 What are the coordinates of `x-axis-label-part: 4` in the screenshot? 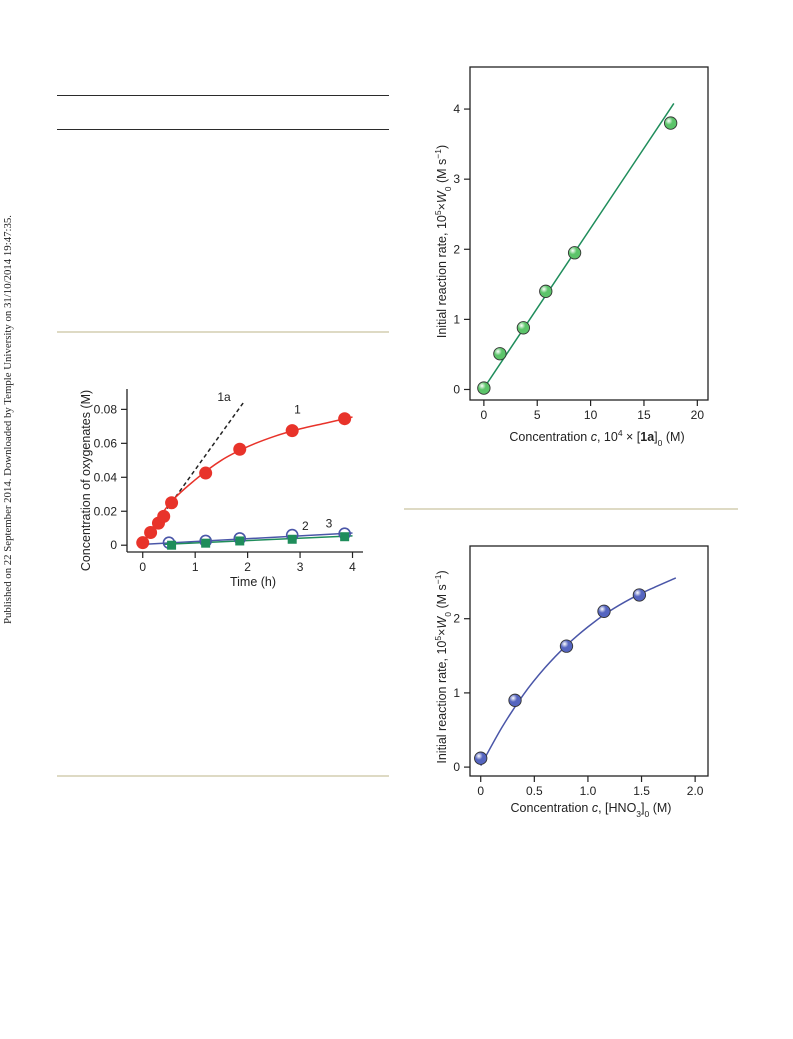 It's located at (620, 433).